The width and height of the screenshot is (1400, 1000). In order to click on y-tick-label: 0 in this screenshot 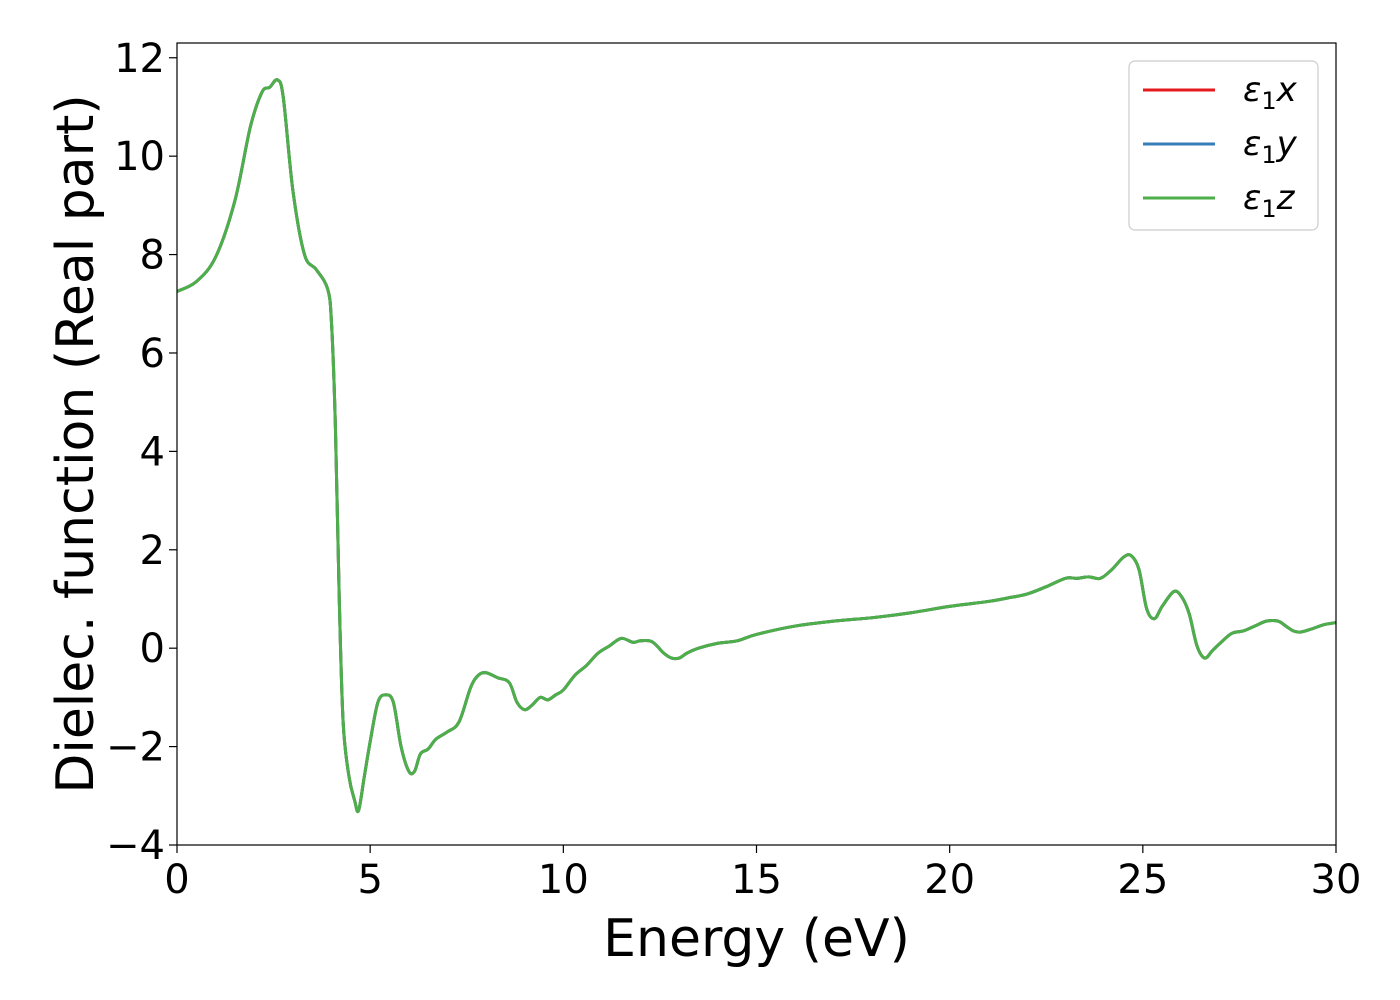, I will do `click(152, 649)`.